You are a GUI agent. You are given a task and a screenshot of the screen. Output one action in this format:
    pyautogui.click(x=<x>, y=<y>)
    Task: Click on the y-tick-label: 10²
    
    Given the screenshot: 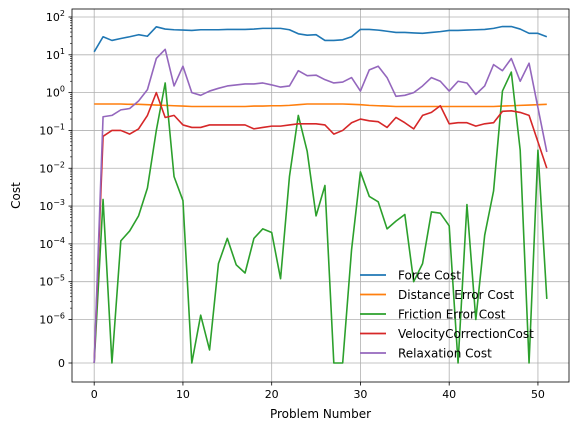 What is the action you would take?
    pyautogui.click(x=55, y=16)
    